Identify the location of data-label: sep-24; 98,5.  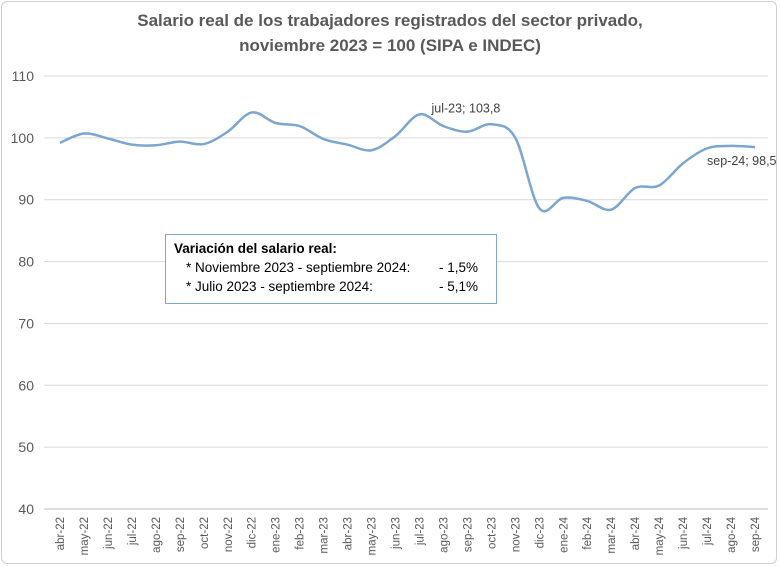
(742, 161).